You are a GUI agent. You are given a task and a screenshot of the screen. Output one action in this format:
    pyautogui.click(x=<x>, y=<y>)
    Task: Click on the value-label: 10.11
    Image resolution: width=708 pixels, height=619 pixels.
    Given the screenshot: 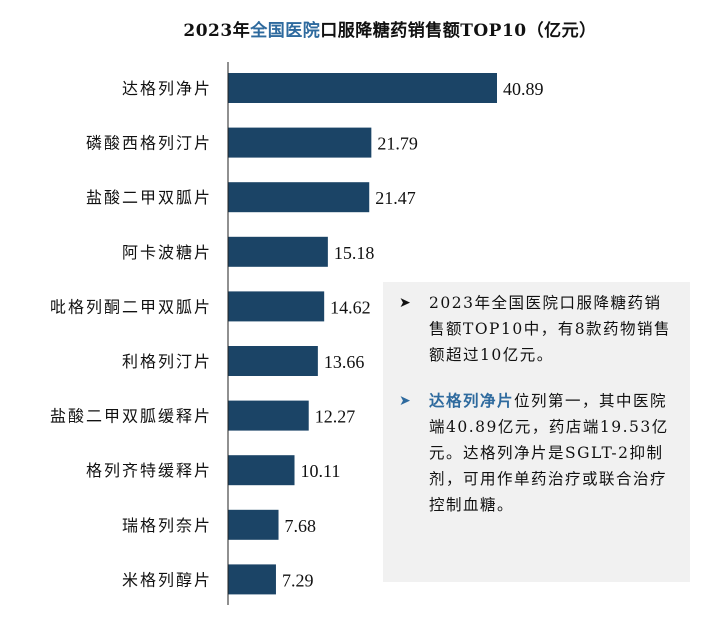 What is the action you would take?
    pyautogui.click(x=321, y=471)
    